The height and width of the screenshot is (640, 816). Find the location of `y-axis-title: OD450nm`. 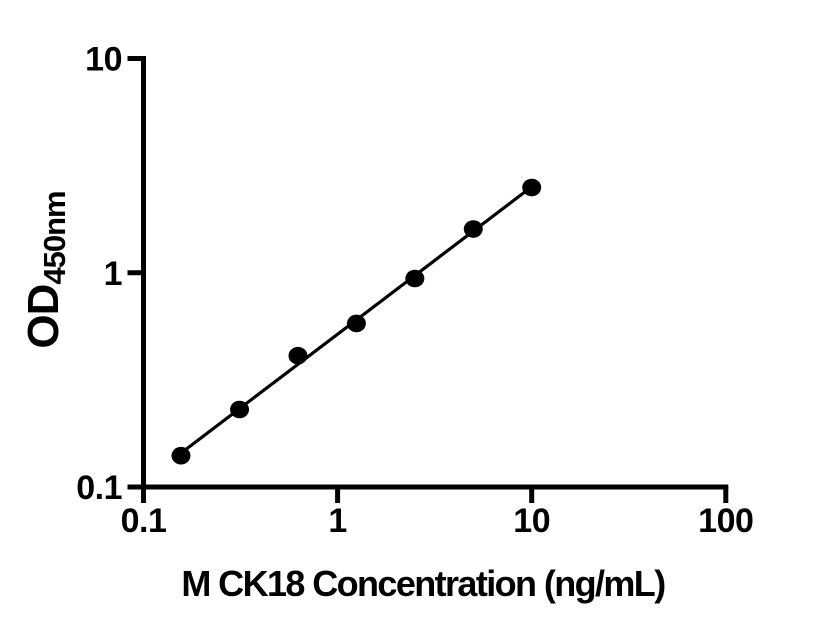

y-axis-title: OD450nm is located at coordinates (45, 270).